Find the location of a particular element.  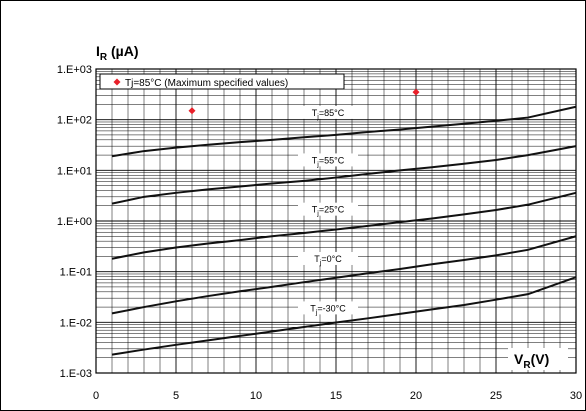

curve-label-3: Tj=0°C is located at coordinates (328, 260).